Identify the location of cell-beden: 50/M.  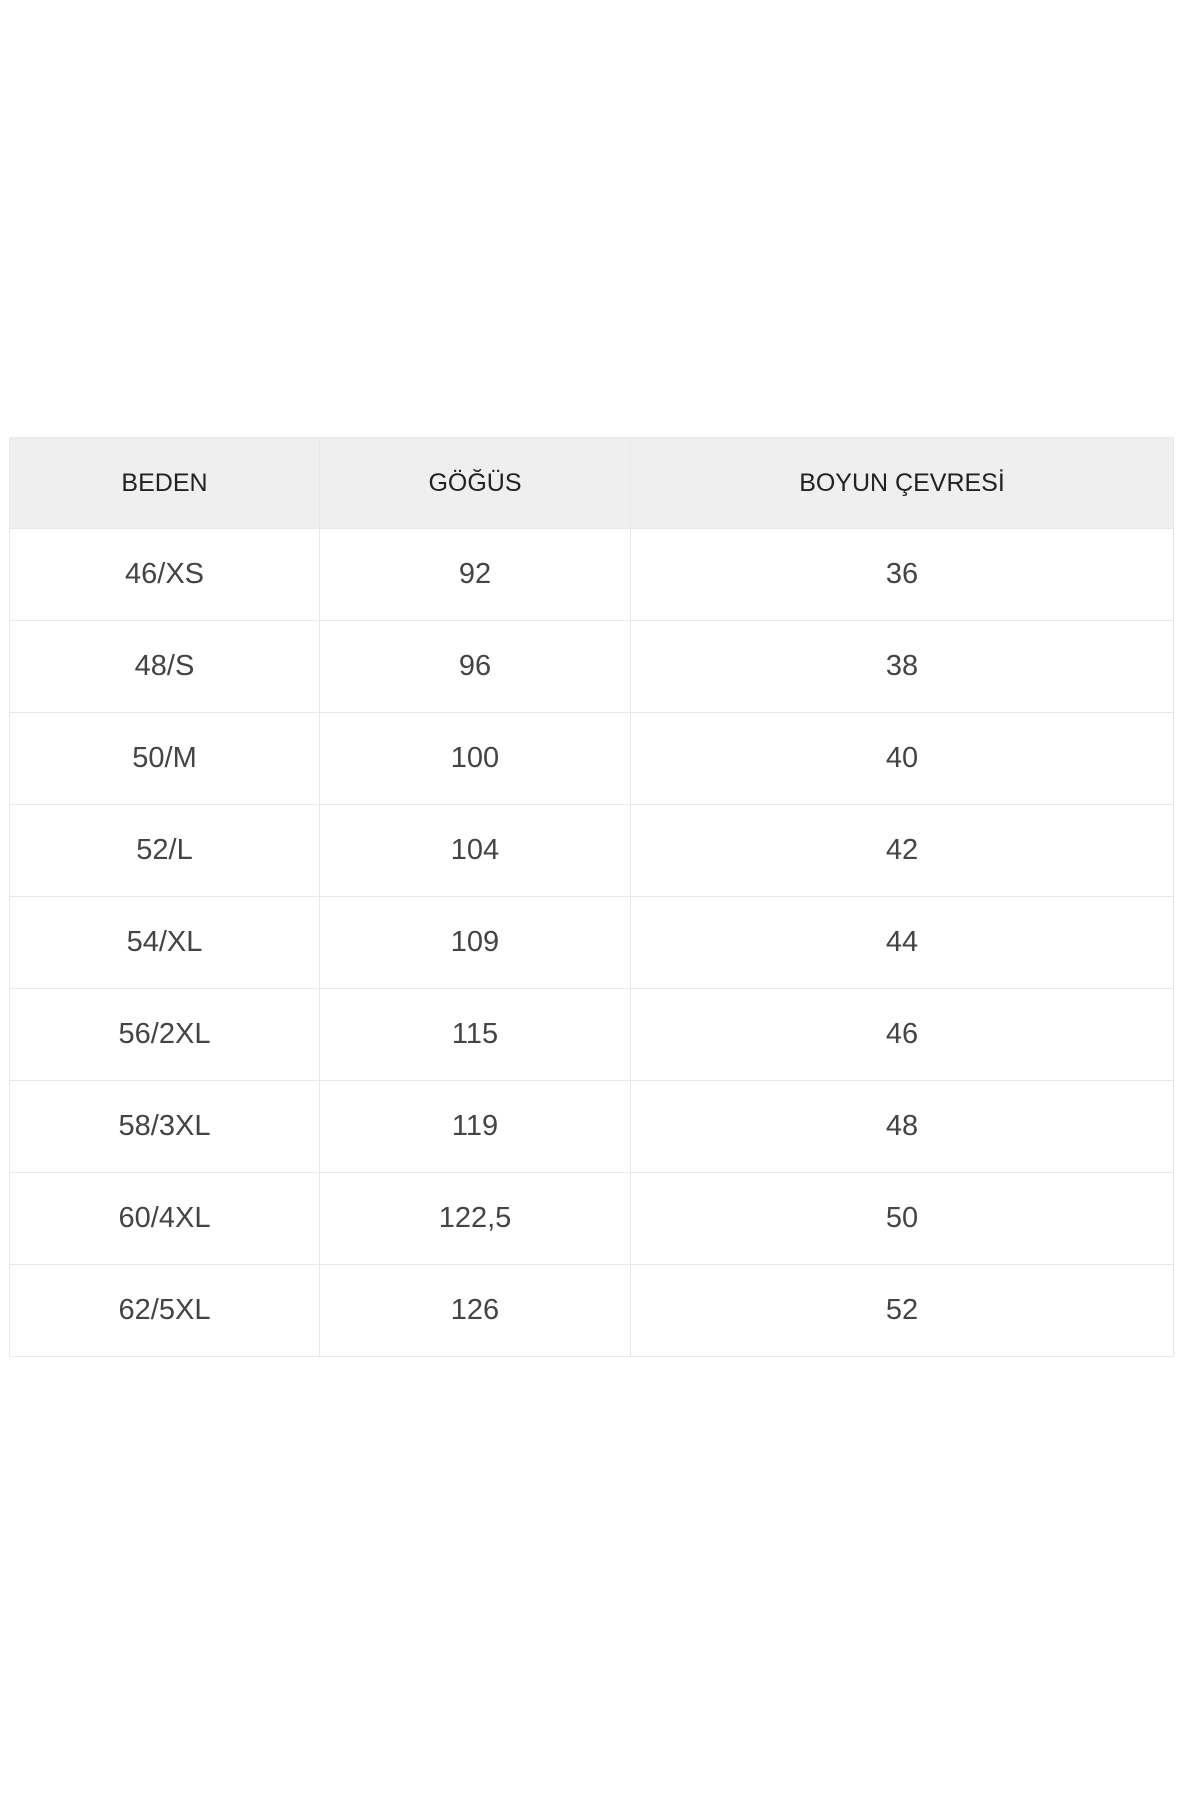
(164, 758).